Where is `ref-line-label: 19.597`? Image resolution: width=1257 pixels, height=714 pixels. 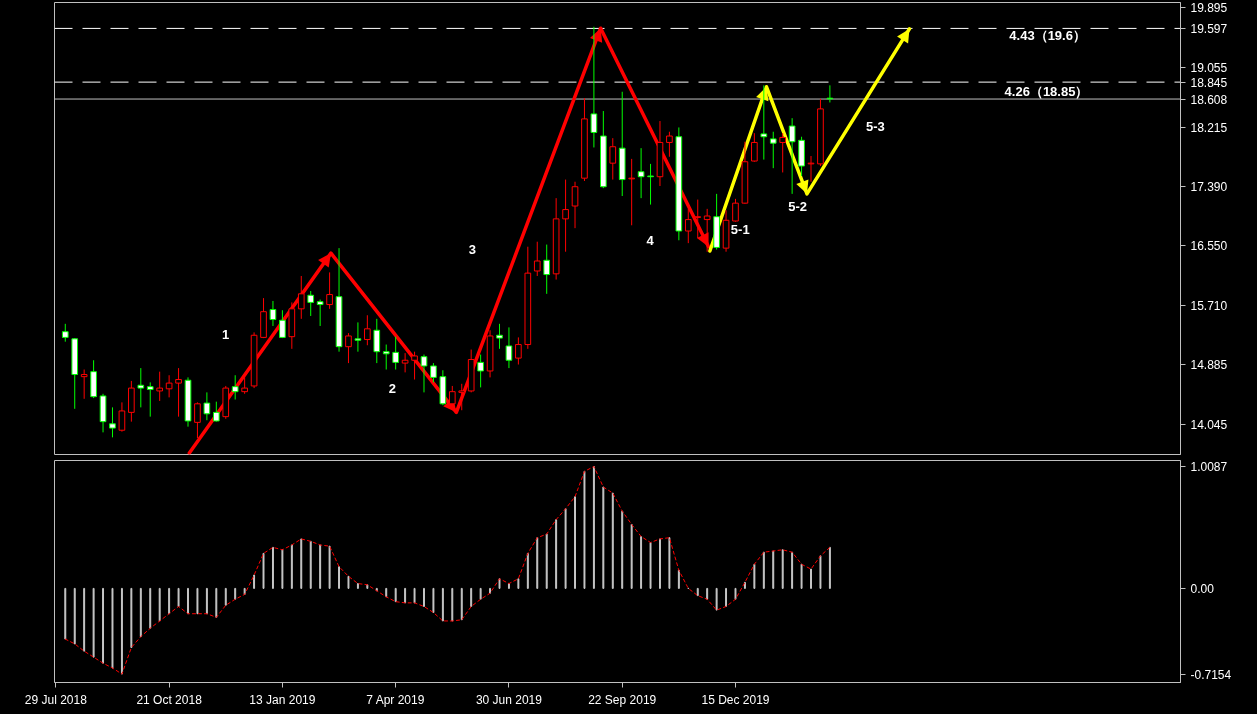 ref-line-label: 19.597 is located at coordinates (1209, 28).